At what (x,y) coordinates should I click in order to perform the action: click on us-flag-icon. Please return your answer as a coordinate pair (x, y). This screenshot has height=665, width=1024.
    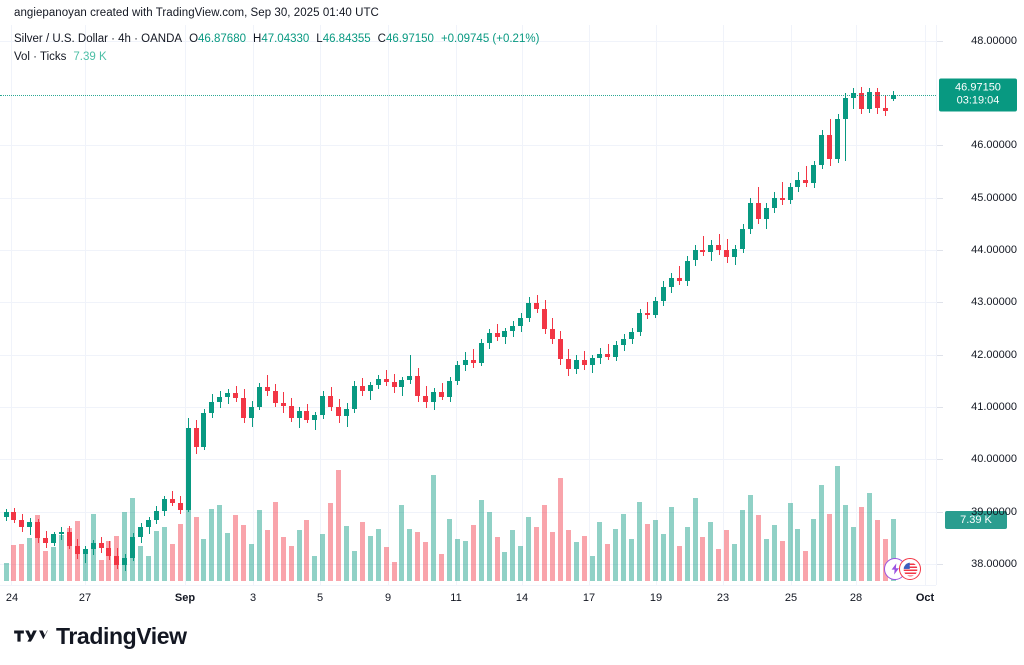
    Looking at the image, I should click on (910, 569).